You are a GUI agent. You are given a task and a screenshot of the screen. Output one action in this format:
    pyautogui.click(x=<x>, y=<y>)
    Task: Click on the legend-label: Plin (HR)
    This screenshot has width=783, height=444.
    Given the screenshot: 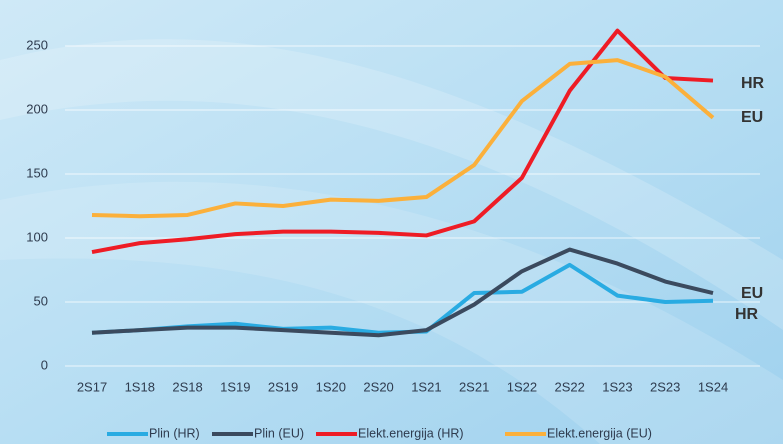 What is the action you would take?
    pyautogui.click(x=174, y=433)
    